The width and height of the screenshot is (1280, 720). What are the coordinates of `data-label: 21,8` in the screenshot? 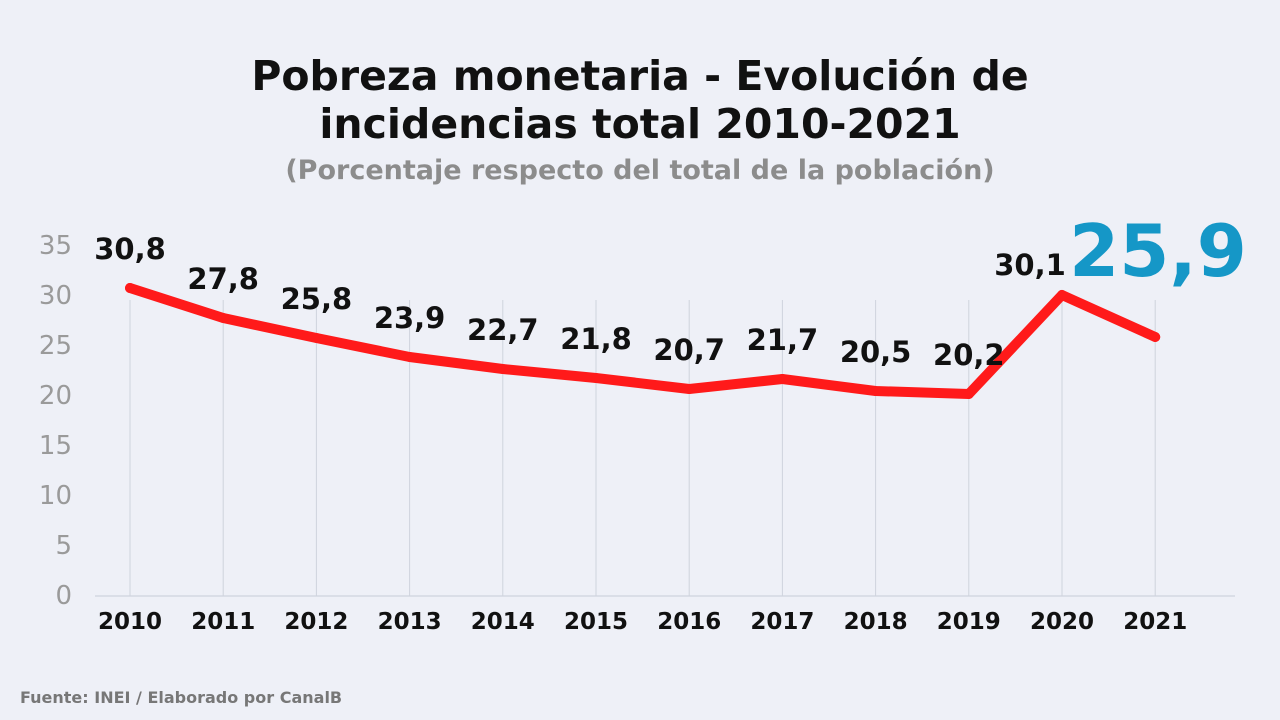 It's located at (596, 339).